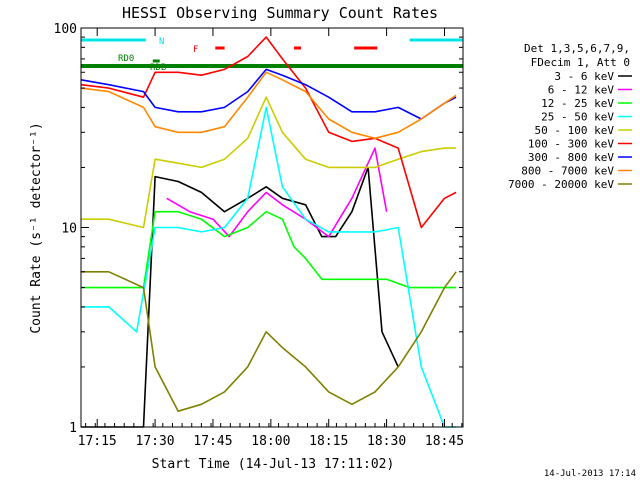  What do you see at coordinates (590, 474) in the screenshot?
I see `plot-timestamp: 14-Jul-2013 17:14` at bounding box center [590, 474].